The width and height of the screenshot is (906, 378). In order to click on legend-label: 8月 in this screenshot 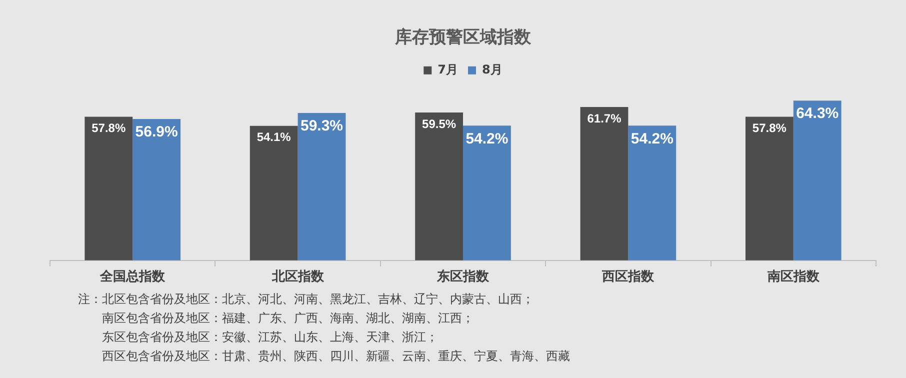, I will do `click(492, 69)`.